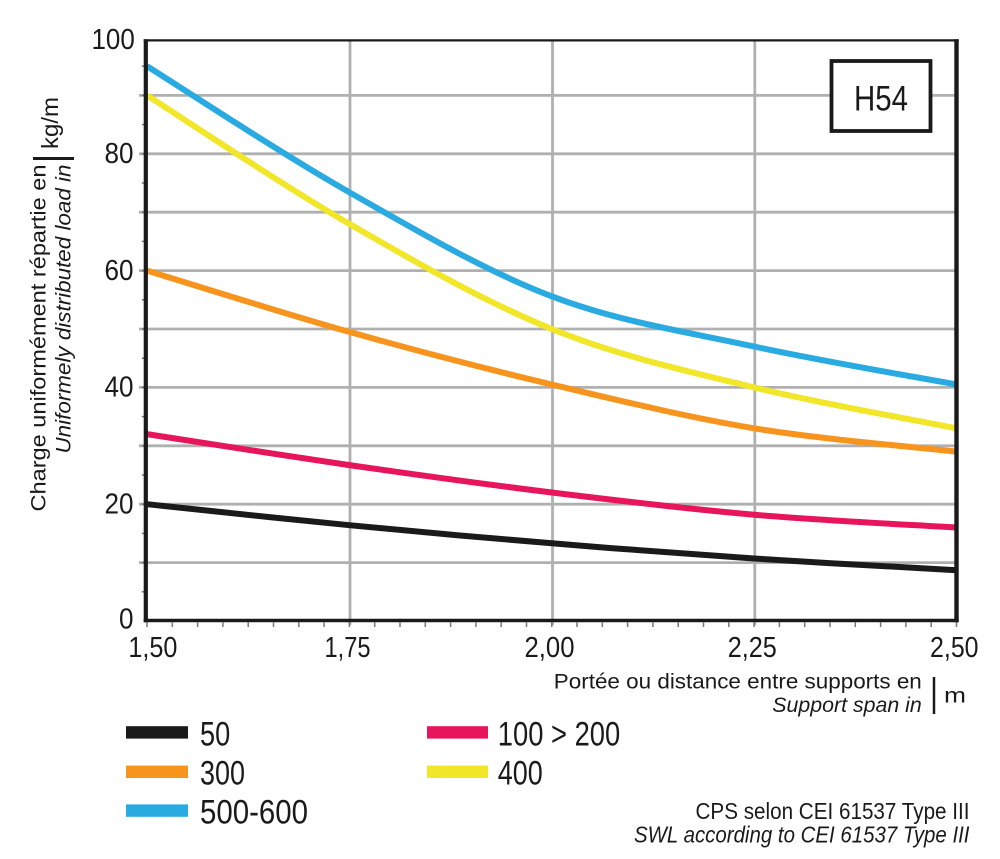  I want to click on svg-text: 2,50, so click(954, 648).